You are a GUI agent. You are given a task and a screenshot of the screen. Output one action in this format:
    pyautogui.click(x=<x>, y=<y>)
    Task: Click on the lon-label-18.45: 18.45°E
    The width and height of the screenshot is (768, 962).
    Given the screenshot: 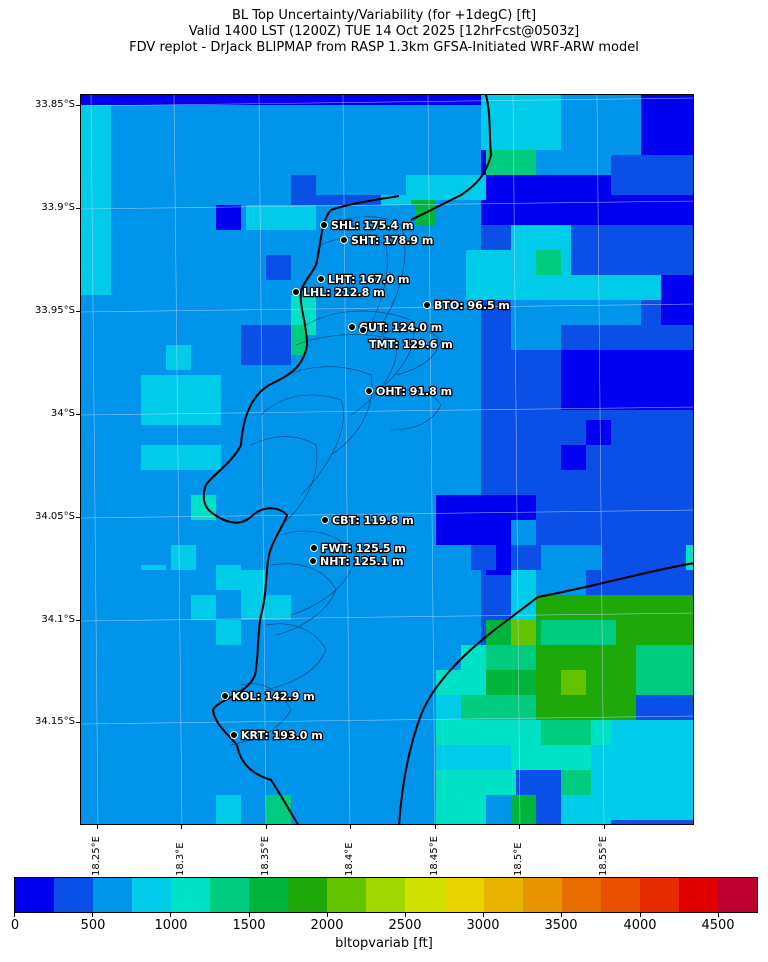 What is the action you would take?
    pyautogui.click(x=434, y=856)
    